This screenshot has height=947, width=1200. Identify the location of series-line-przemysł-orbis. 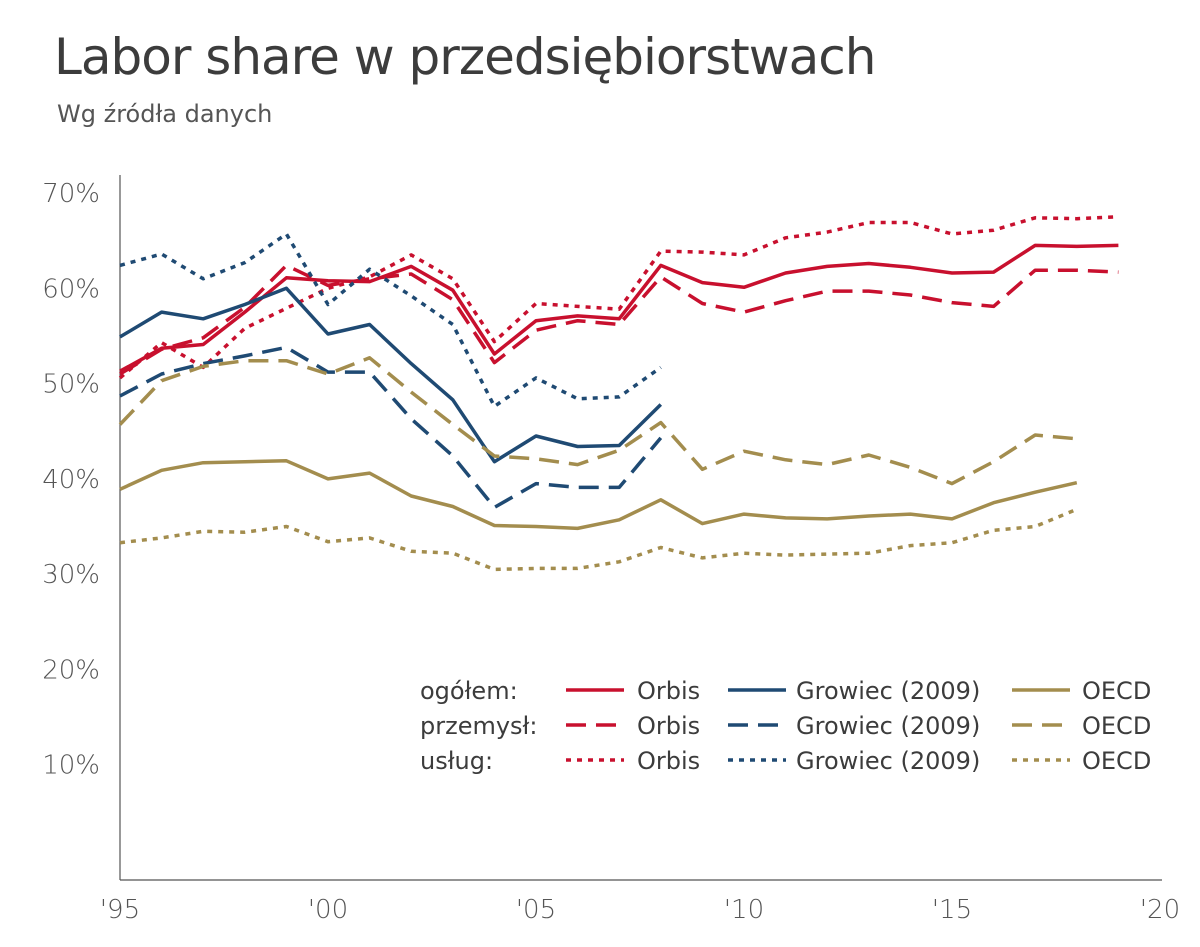
(619, 319).